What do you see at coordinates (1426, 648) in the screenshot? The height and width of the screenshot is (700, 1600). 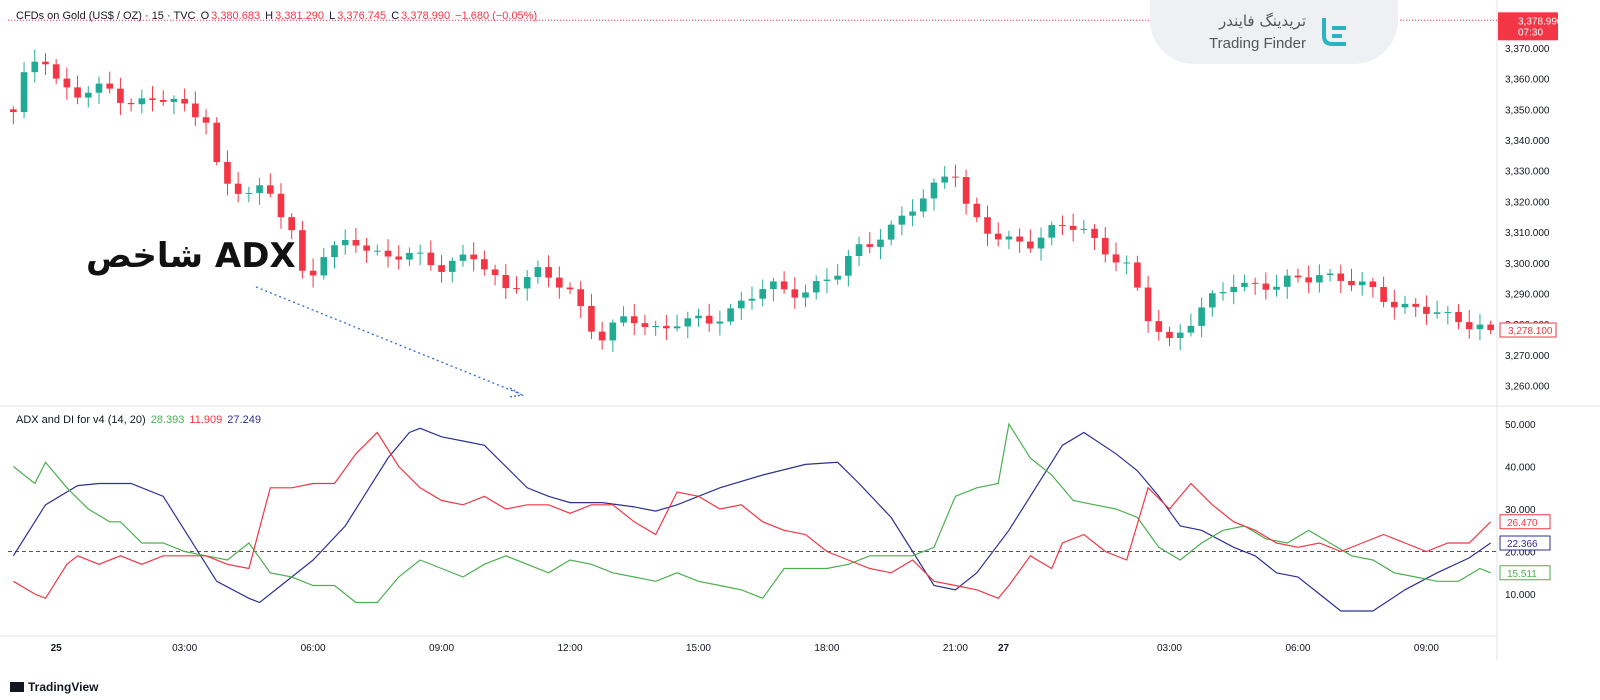 I see `time-tick-label: 09:00` at bounding box center [1426, 648].